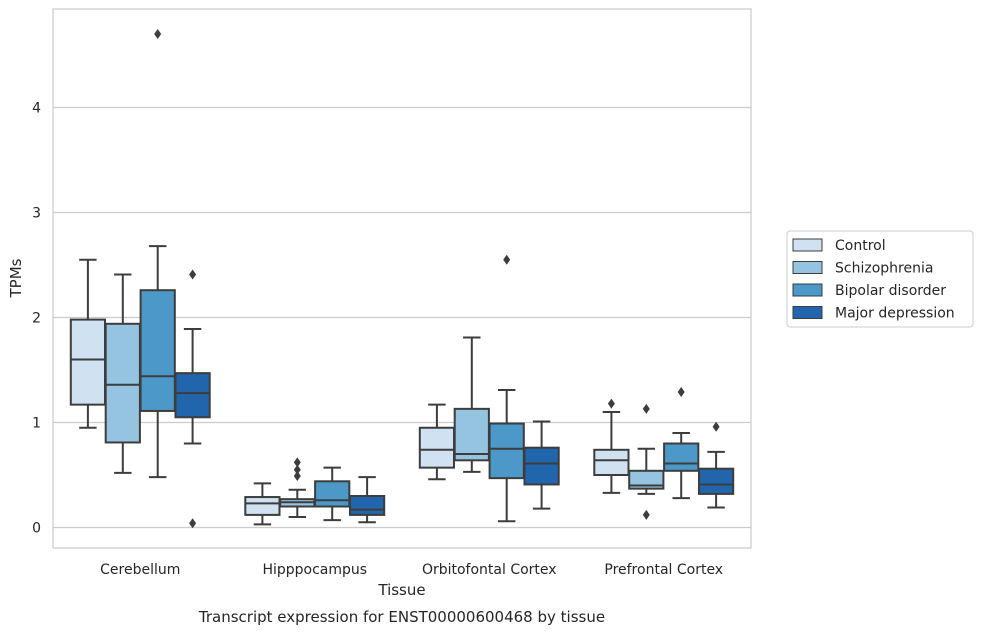 The height and width of the screenshot is (634, 983). Describe the element at coordinates (36, 529) in the screenshot. I see `y-tick-label-0: 0` at that location.